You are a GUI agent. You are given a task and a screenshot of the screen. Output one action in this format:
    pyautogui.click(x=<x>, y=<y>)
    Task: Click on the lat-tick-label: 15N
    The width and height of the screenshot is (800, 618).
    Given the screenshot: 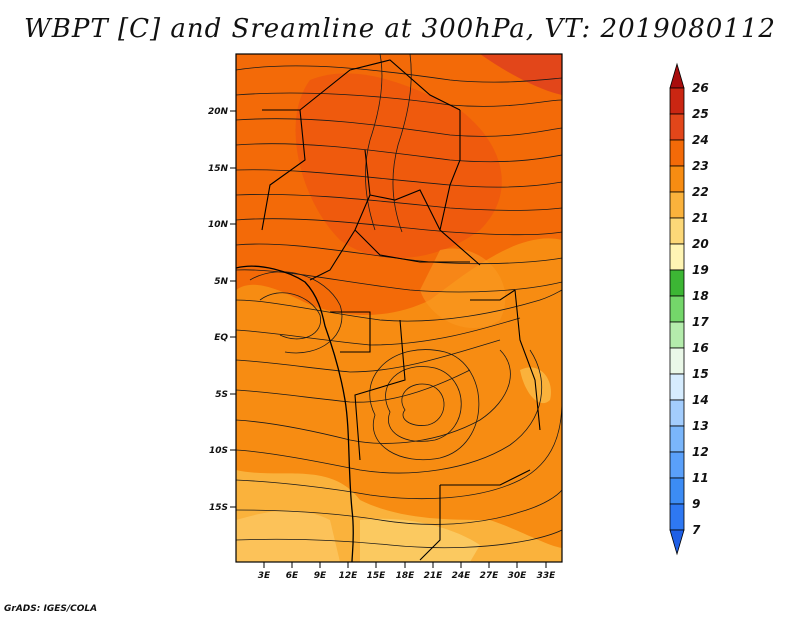 What is the action you would take?
    pyautogui.click(x=218, y=169)
    